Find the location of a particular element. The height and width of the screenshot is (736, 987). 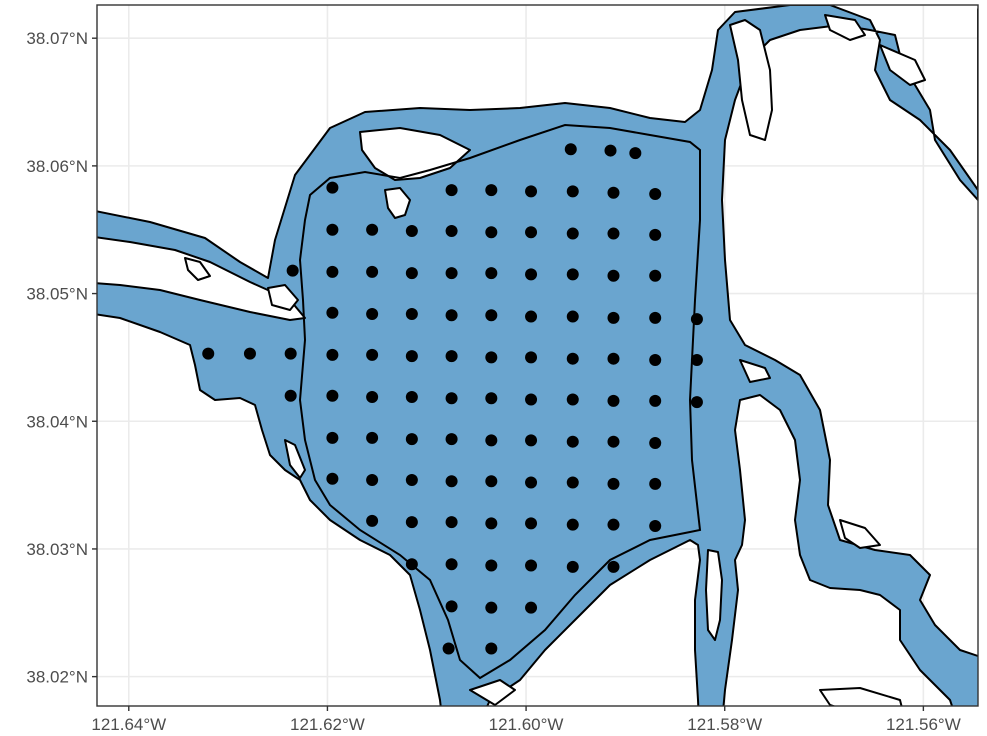

x-tick-label: 121.60°W is located at coordinates (526, 724).